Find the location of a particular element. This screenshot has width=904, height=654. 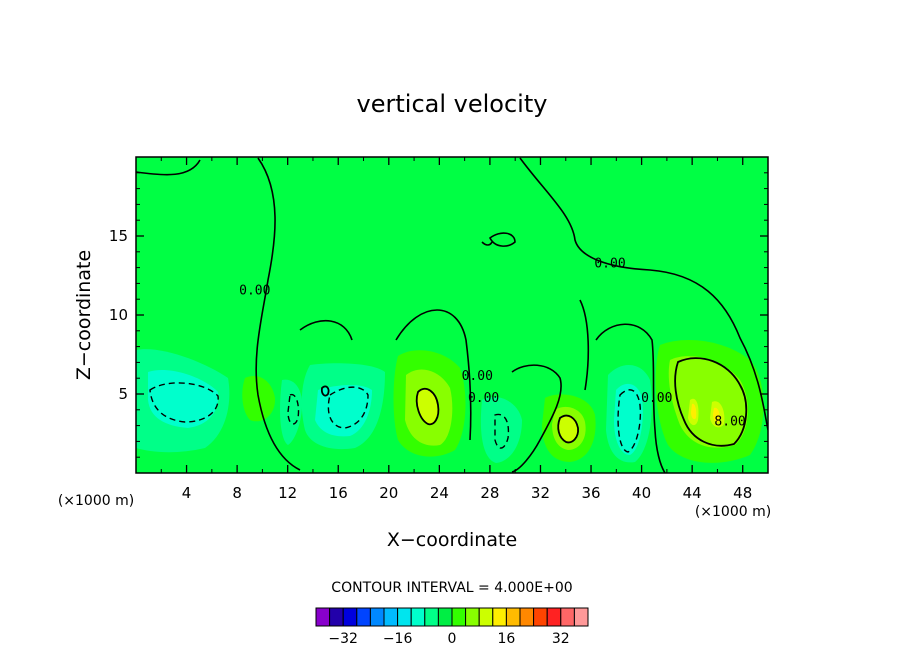

colorbar-tick-label: −32 is located at coordinates (343, 639).